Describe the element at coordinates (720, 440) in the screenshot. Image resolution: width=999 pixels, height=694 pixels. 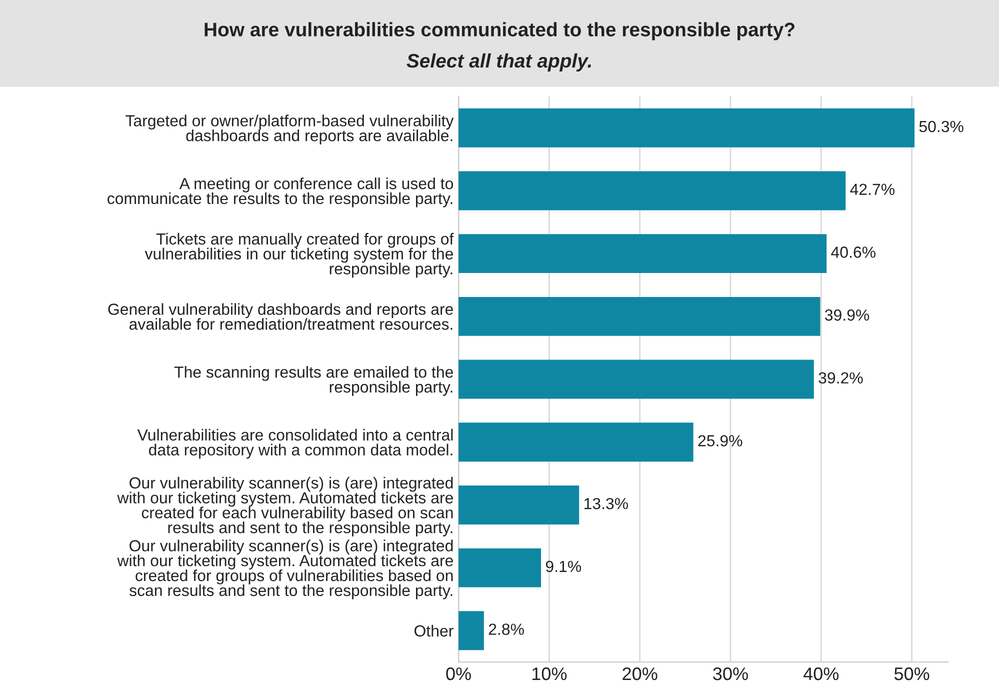
I see `data-label: 25.9%` at that location.